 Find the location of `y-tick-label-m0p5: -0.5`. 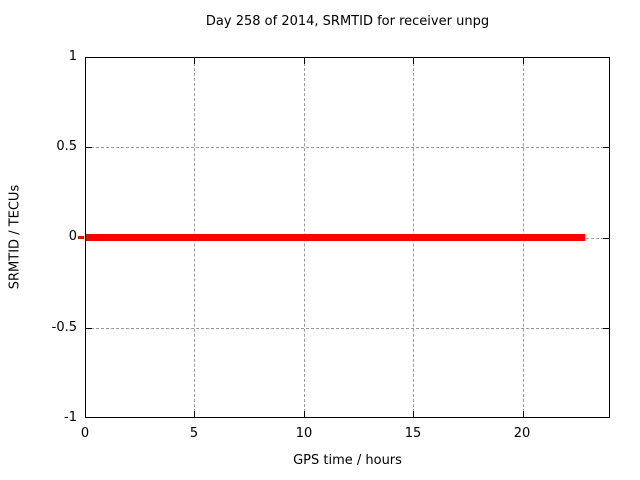

y-tick-label-m0p5: -0.5 is located at coordinates (64, 327).